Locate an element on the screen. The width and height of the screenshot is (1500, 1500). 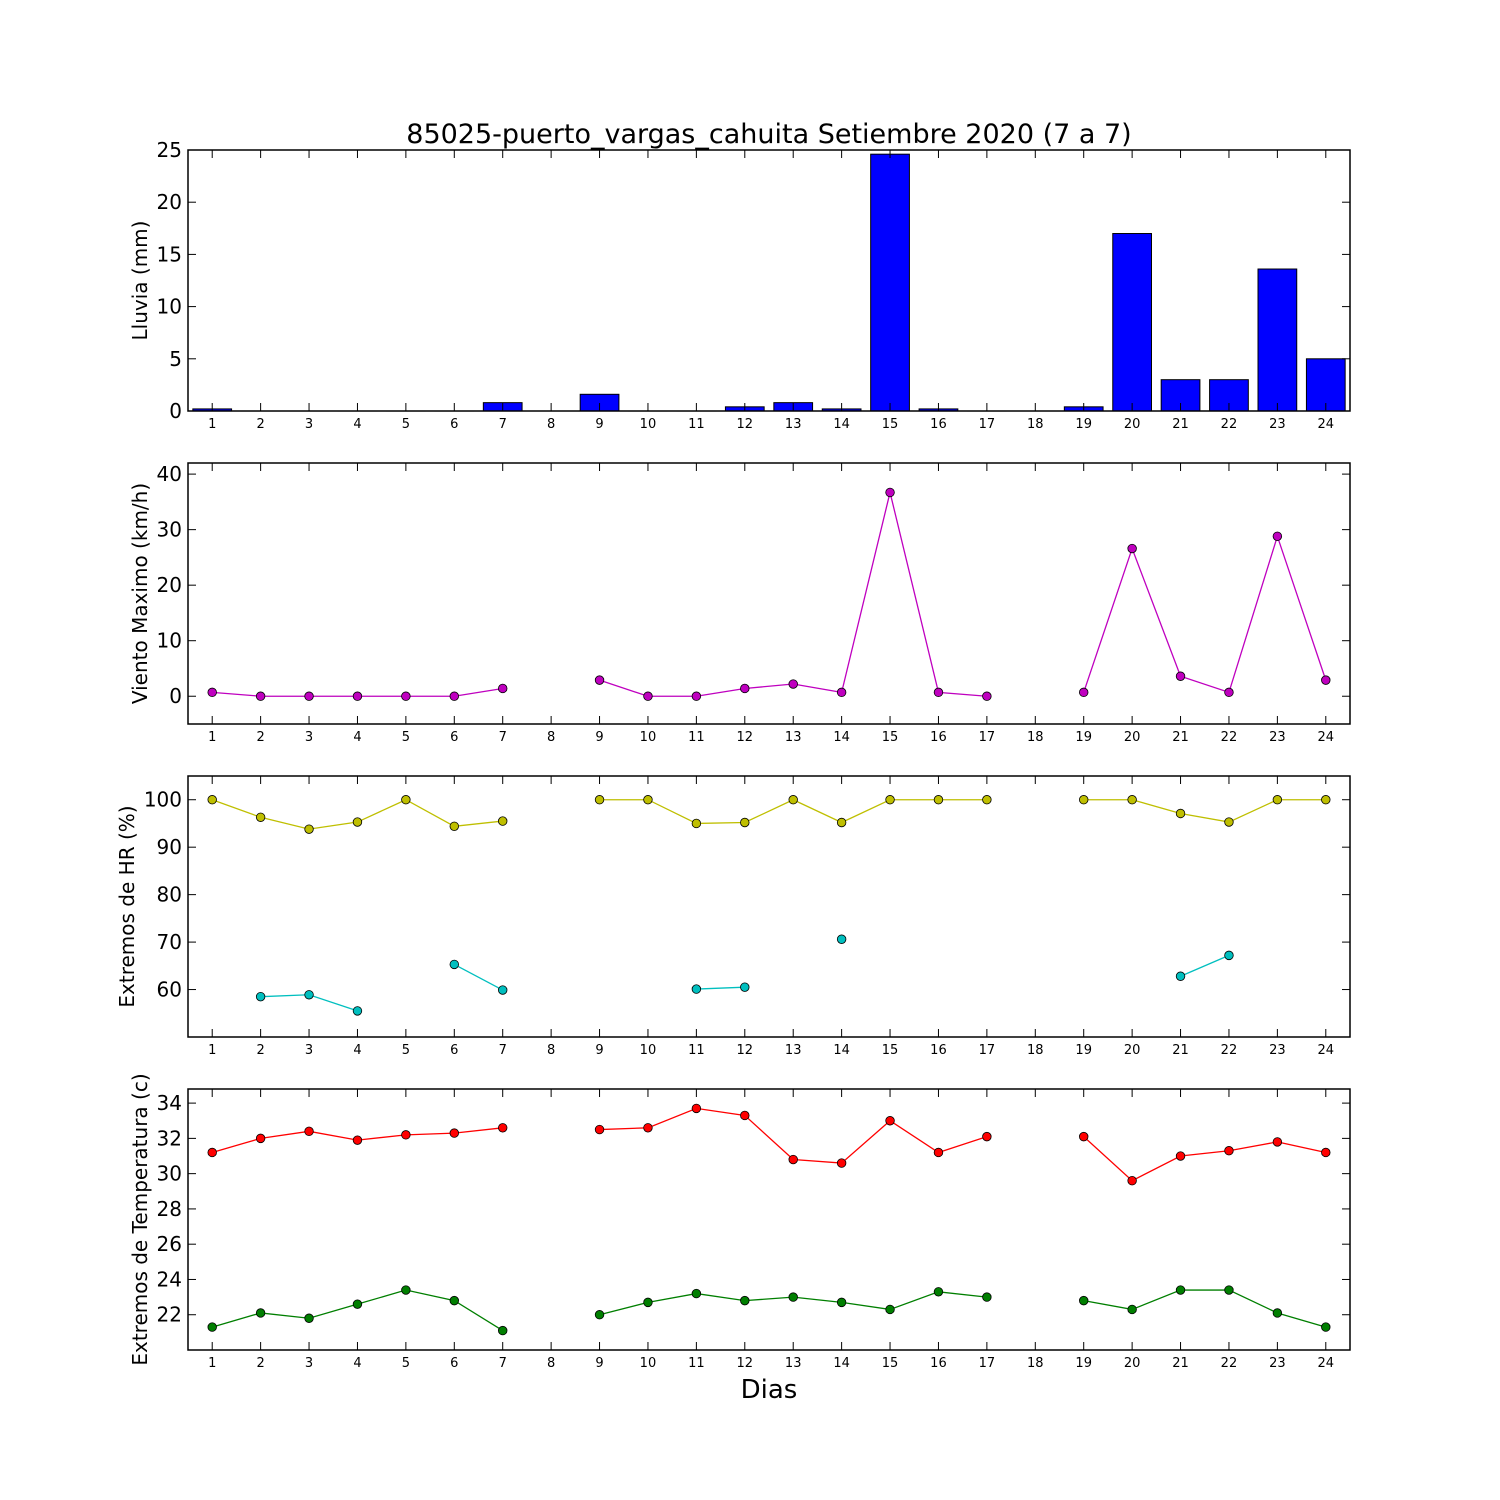
viento-xtick-label: 24 is located at coordinates (1326, 737).